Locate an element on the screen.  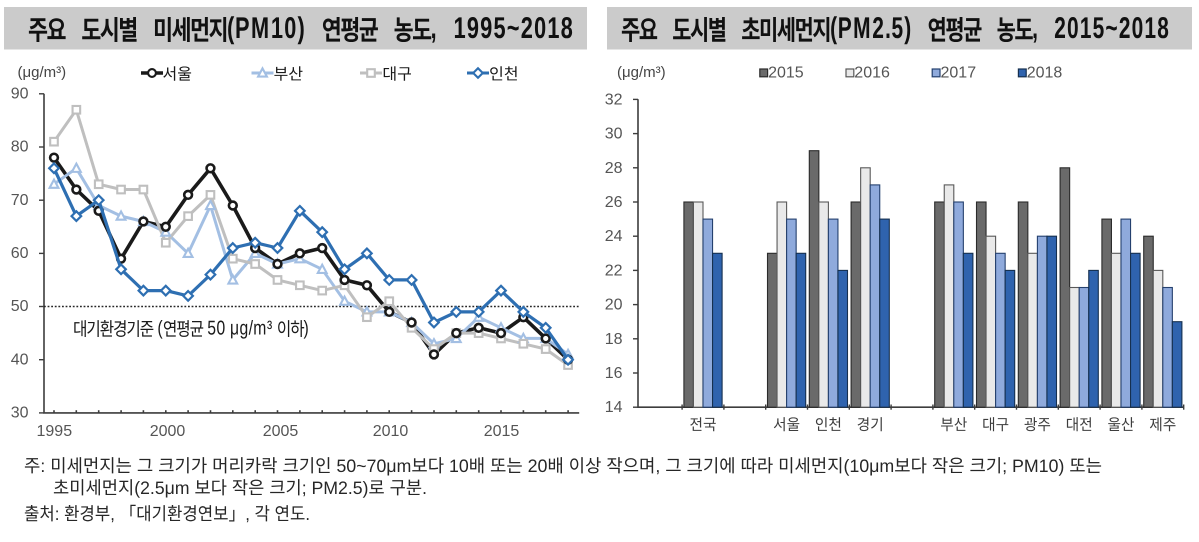
svg-text: 14 is located at coordinates (614, 407).